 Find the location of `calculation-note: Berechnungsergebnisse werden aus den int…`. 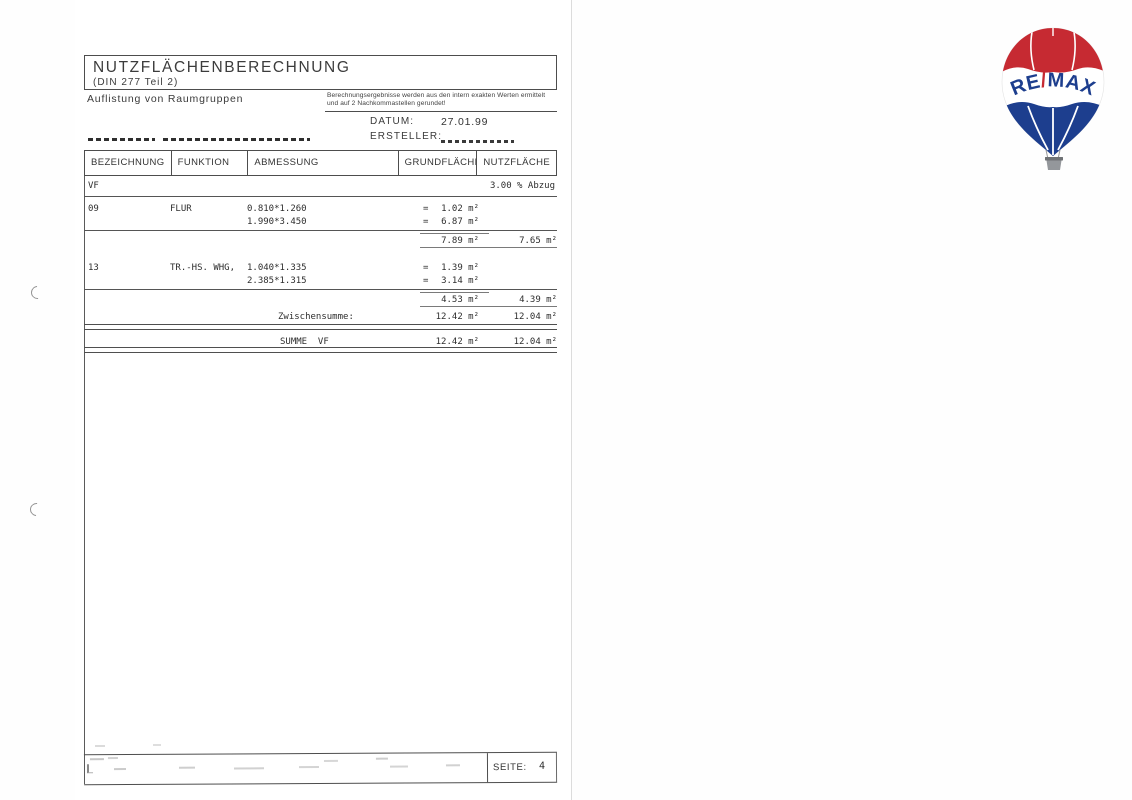

calculation-note: Berechnungsergebnisse werden aus den int… is located at coordinates (441, 101).